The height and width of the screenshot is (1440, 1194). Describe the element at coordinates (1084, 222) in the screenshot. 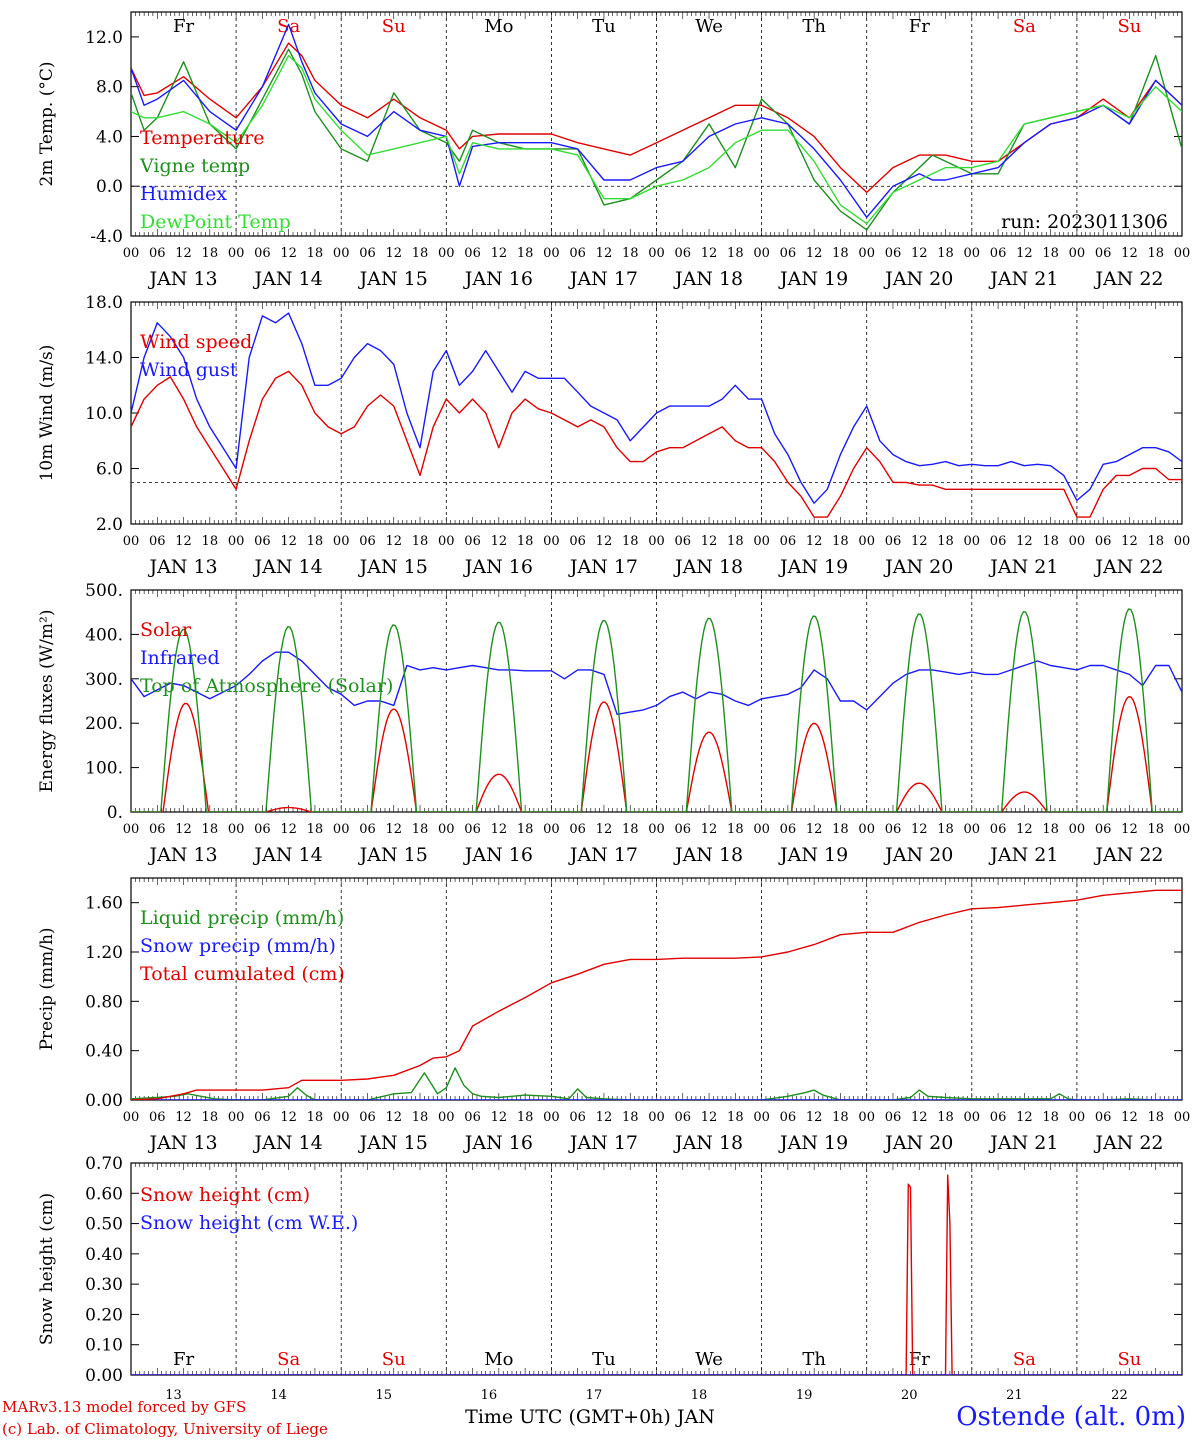

I see `run-label: run: 2023011306` at that location.